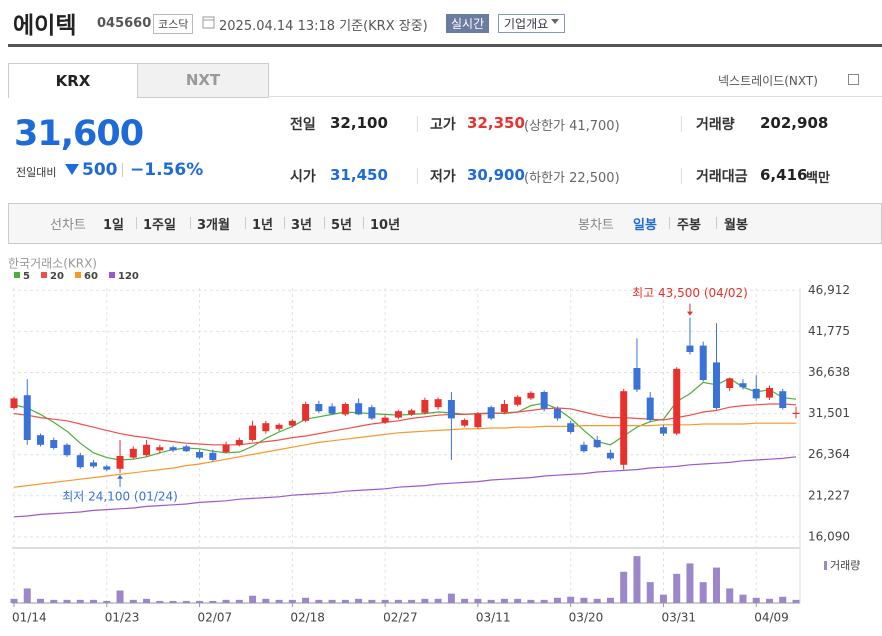  I want to click on x-tick-label: 02/27, so click(400, 618).